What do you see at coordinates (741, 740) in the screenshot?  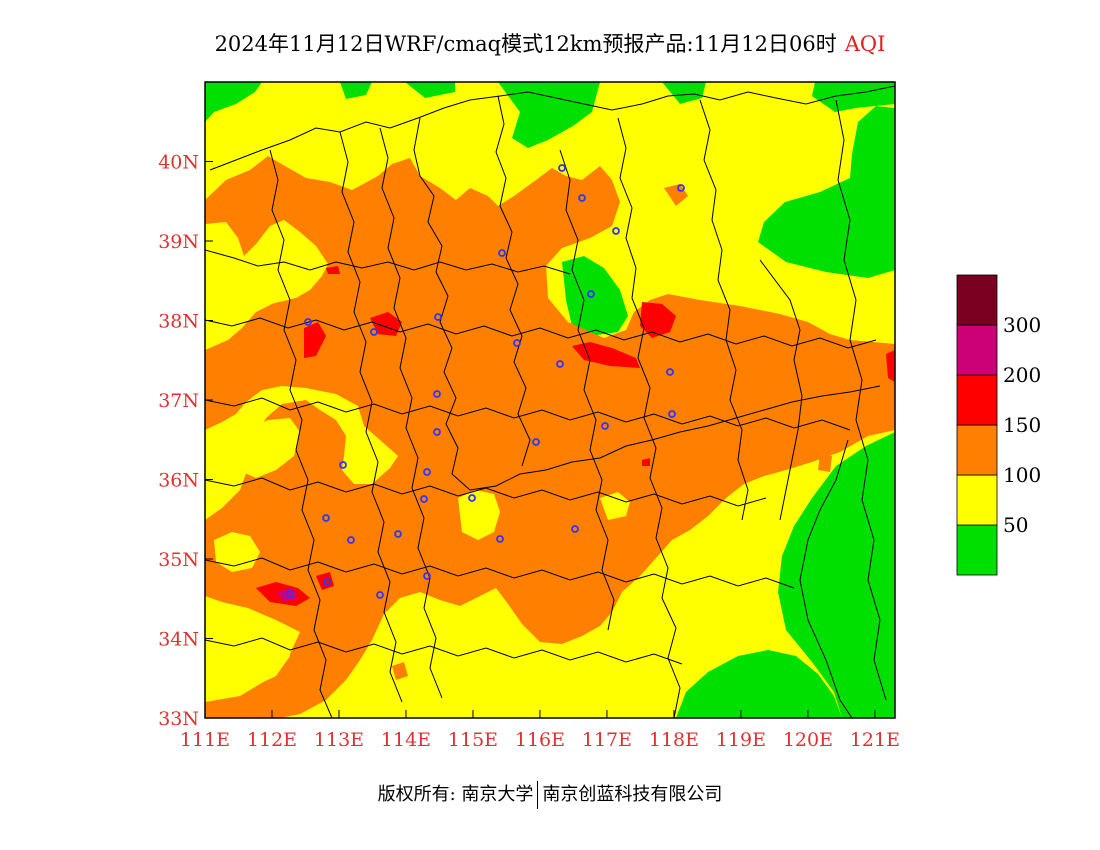 I see `lon-tick-label: 119E` at bounding box center [741, 740].